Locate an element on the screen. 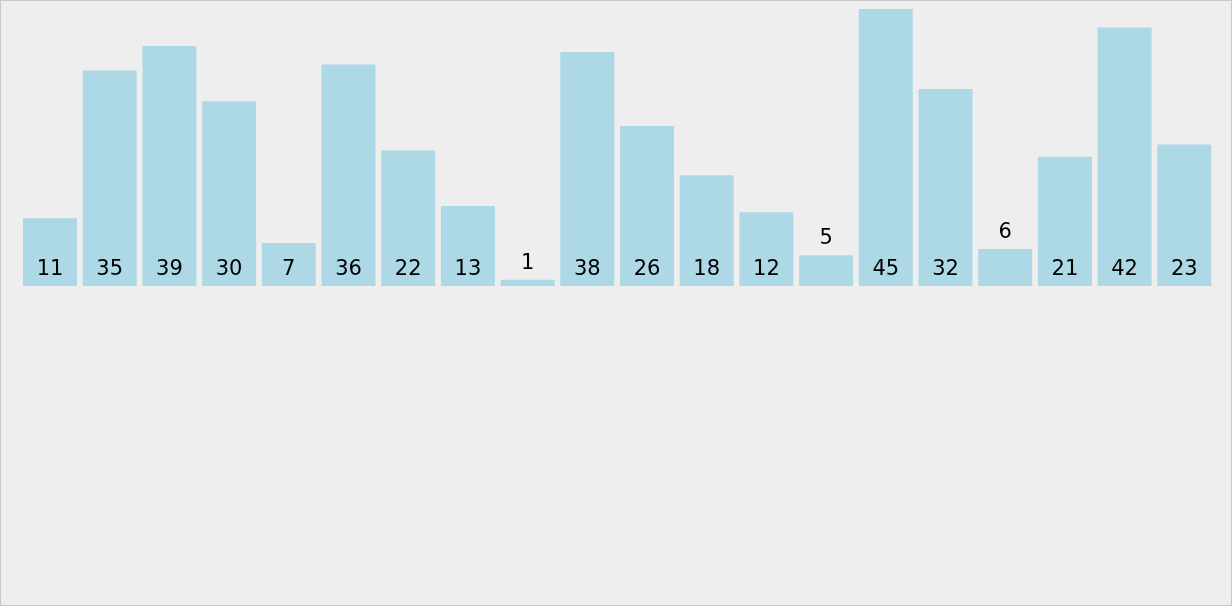 The height and width of the screenshot is (606, 1232). data-label: 18 is located at coordinates (707, 268).